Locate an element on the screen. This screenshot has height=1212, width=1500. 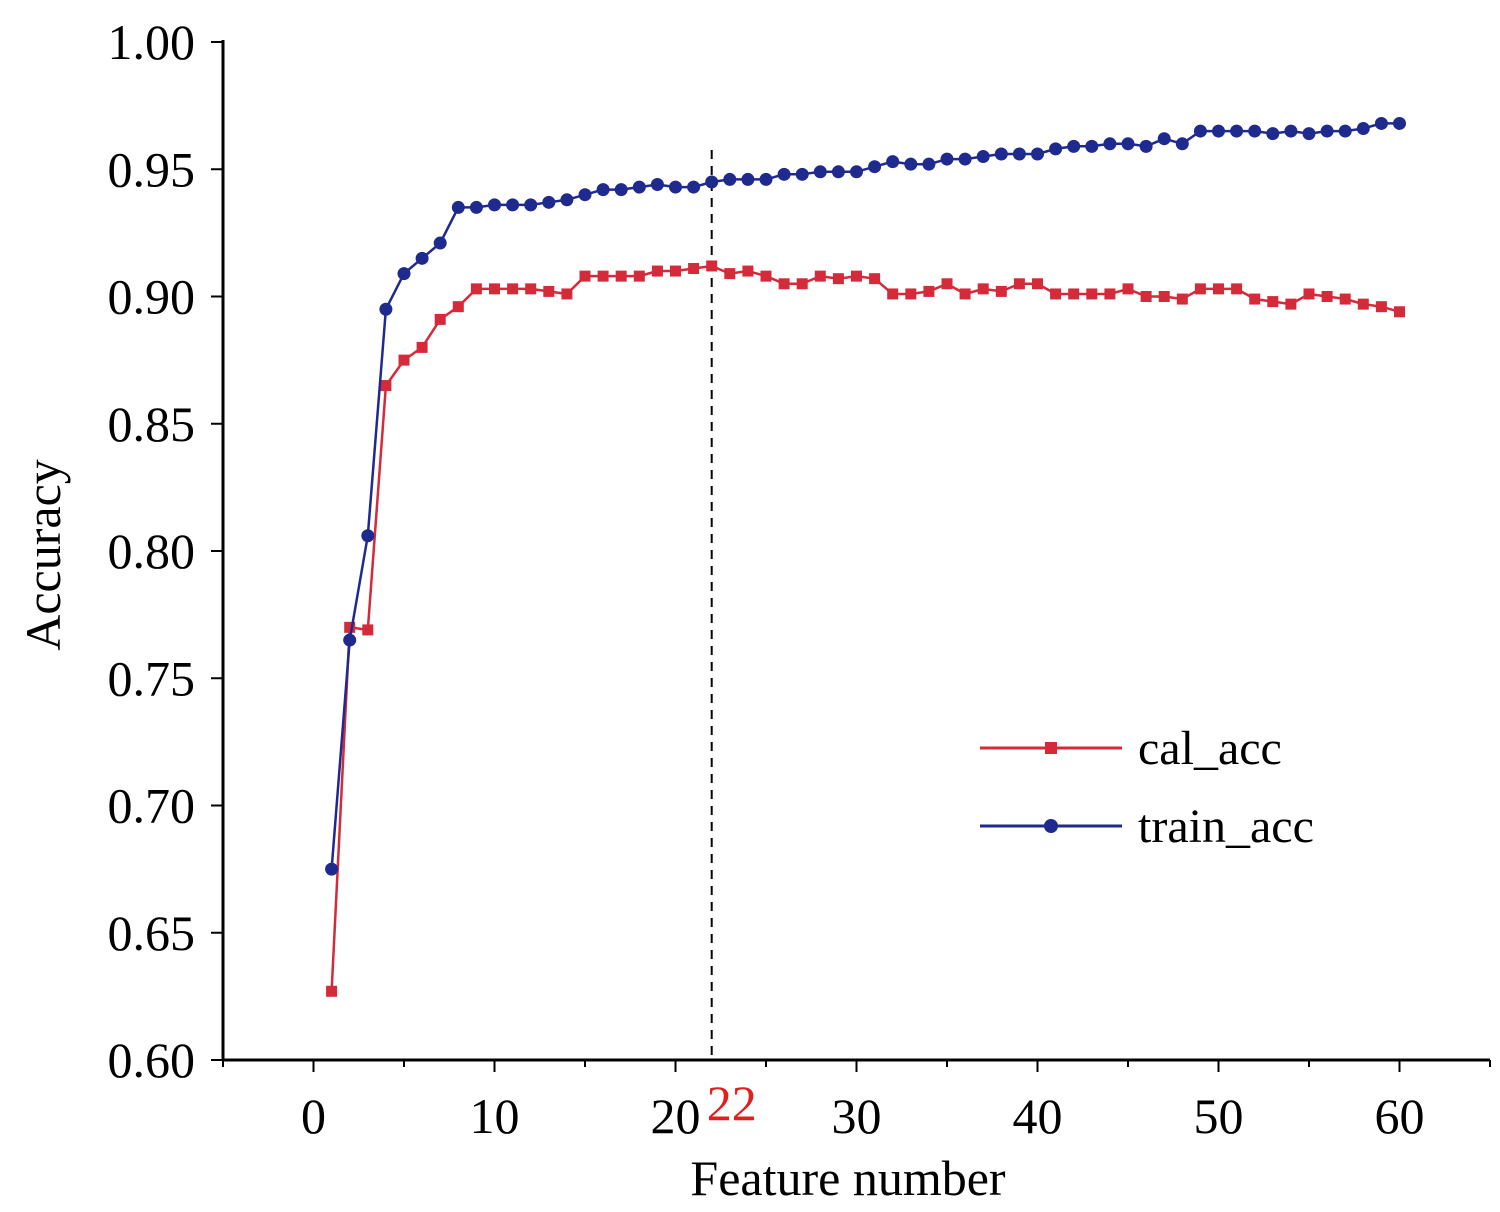
y-tick-label: 0.75 is located at coordinates (152, 678).